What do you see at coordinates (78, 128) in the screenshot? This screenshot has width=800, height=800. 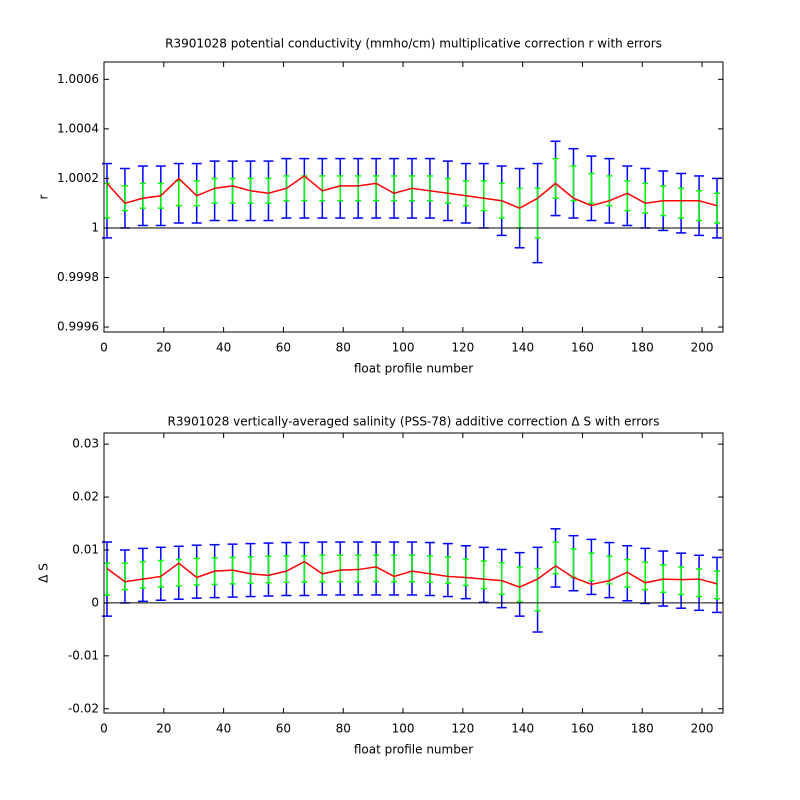 I see `y-tick-label: 1.0004` at bounding box center [78, 128].